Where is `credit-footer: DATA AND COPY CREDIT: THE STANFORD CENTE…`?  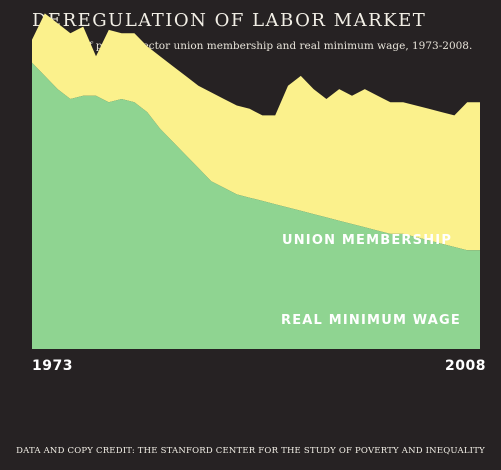 credit-footer: DATA AND COPY CREDIT: THE STANFORD CENTE… is located at coordinates (250, 451).